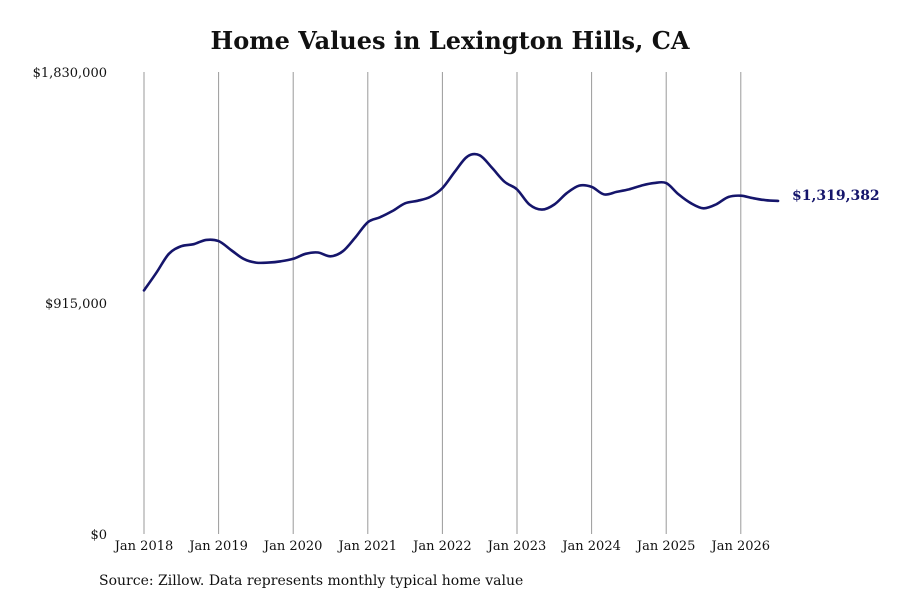  Describe the element at coordinates (292, 546) in the screenshot. I see `x-tick-label: Jan 2020` at that location.